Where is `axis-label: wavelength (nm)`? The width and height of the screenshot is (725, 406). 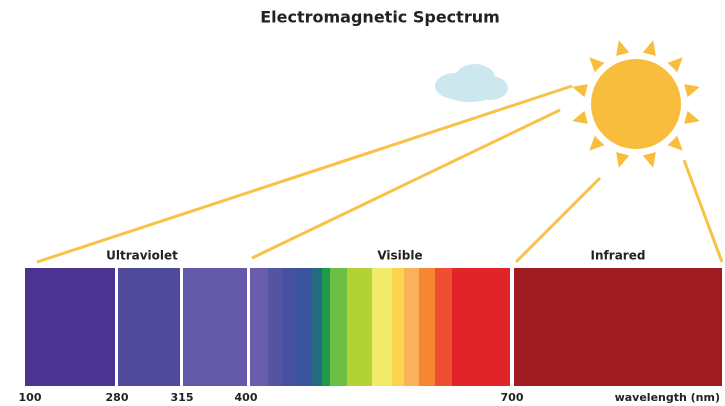
axis-label: wavelength (nm) is located at coordinates (667, 397).